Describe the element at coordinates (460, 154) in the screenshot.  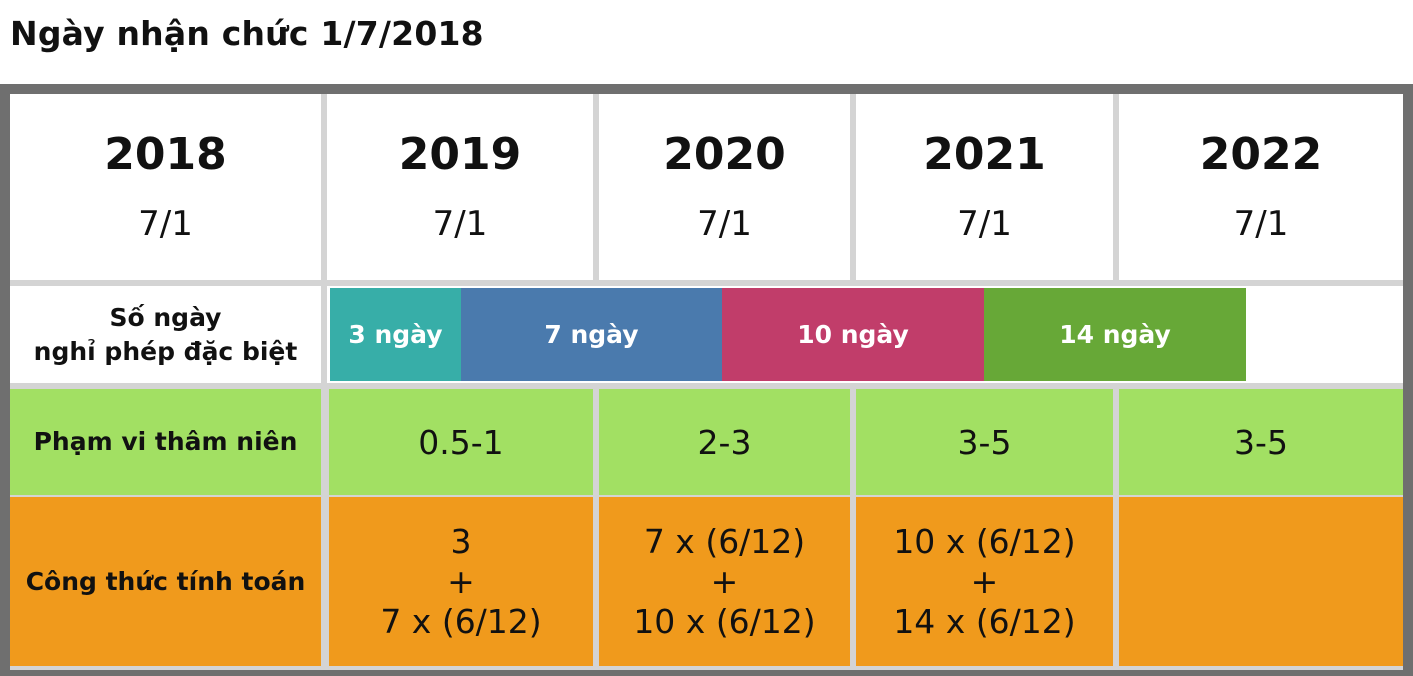
I see `year-label: 2019` at that location.